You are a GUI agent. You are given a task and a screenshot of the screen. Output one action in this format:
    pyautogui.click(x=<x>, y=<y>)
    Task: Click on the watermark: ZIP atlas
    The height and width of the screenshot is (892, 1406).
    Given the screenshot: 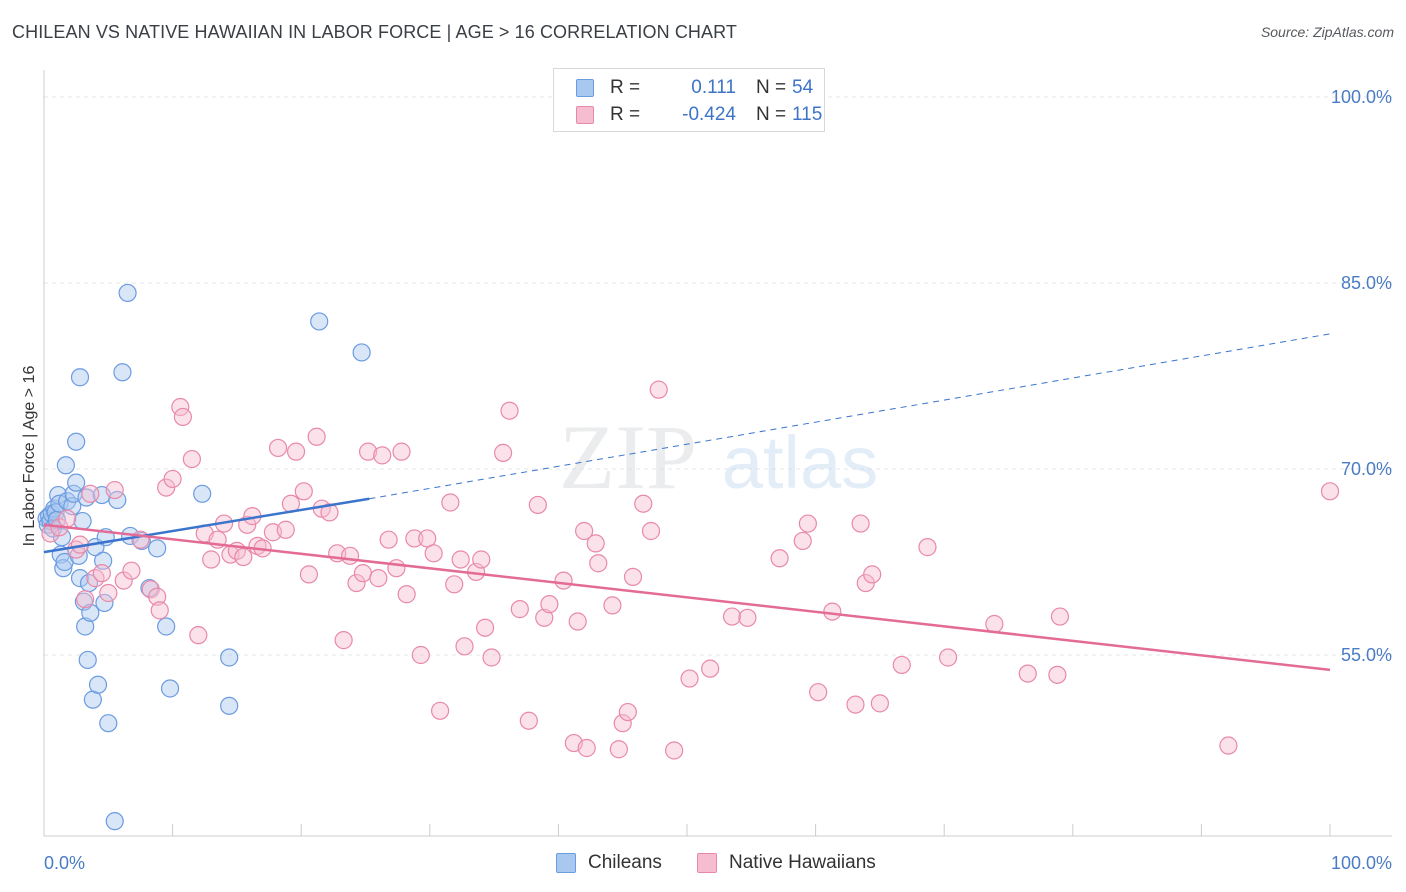 What is the action you would take?
    pyautogui.click(x=718, y=457)
    